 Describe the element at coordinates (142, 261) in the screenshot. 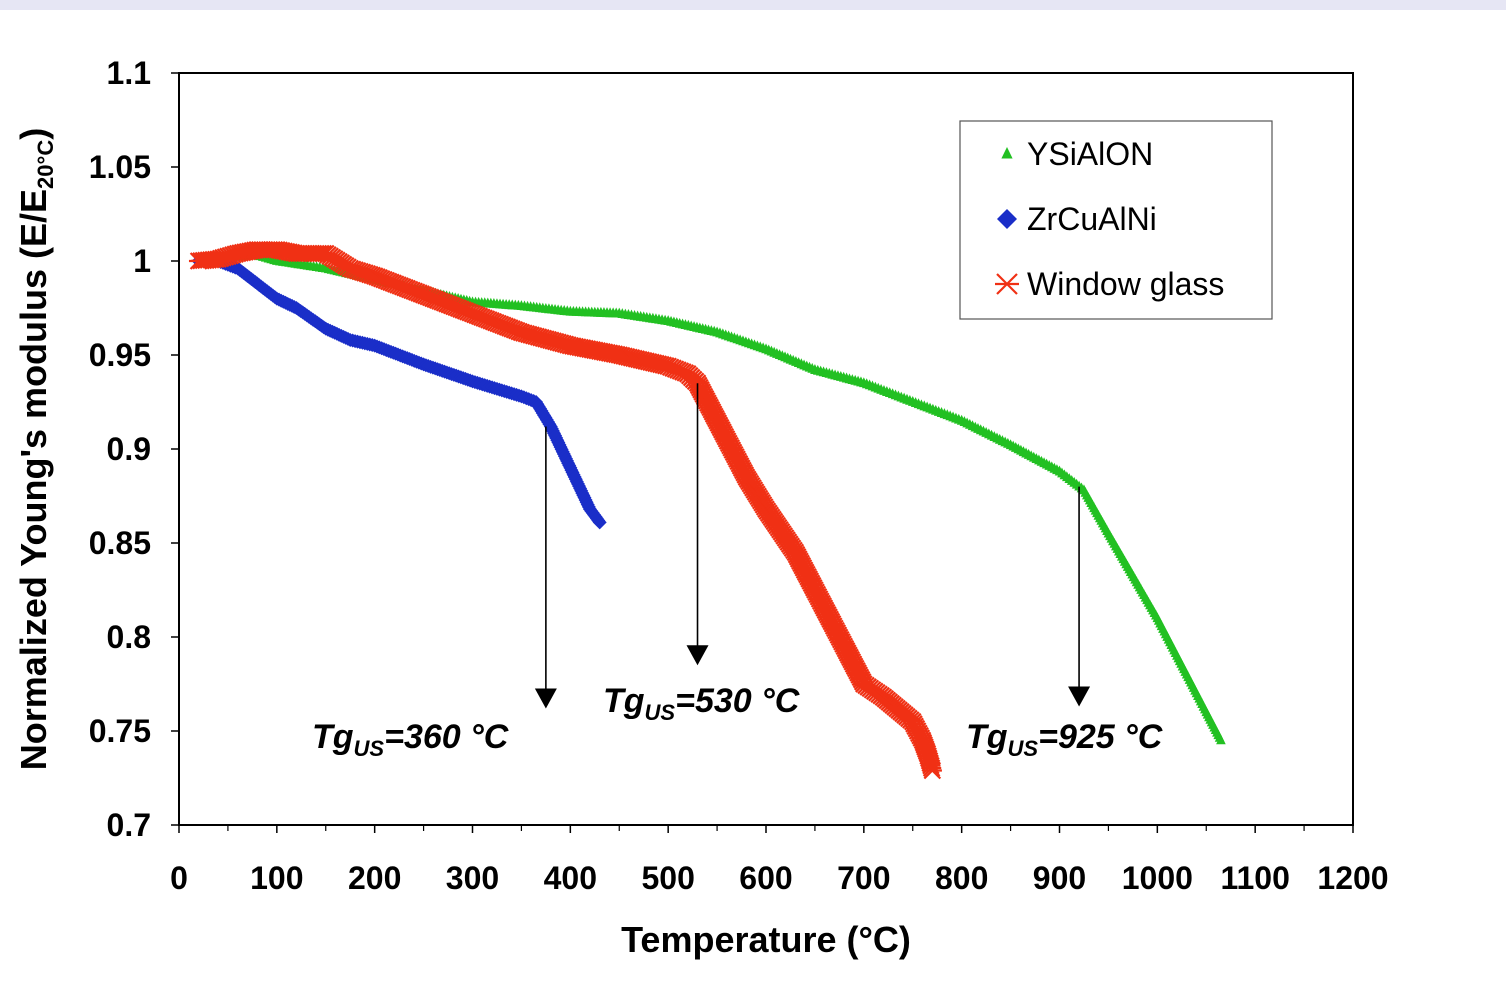

I see `y-tick-label: 1` at that location.